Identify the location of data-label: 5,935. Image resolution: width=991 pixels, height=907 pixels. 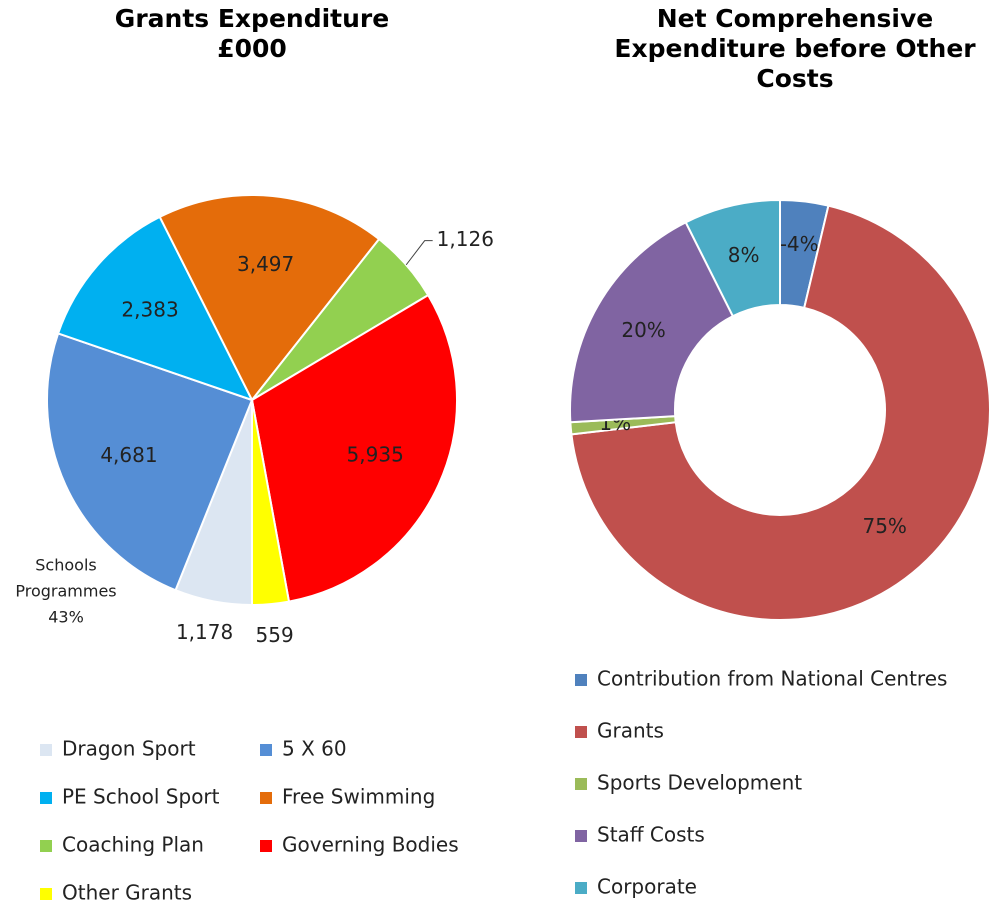
(375, 454).